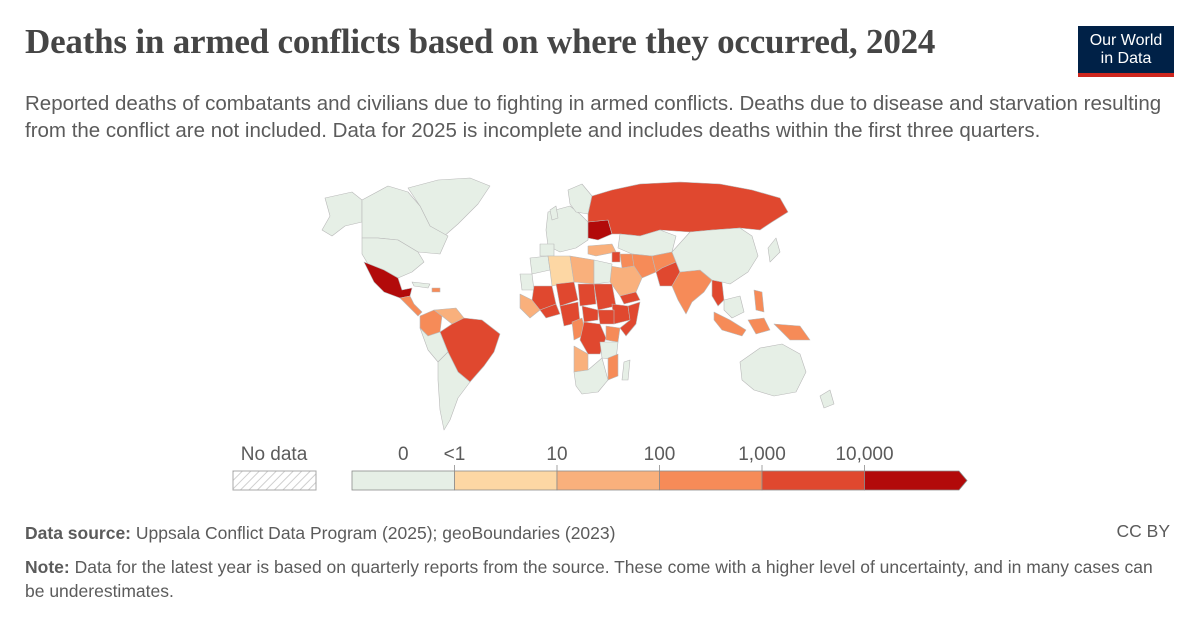 This screenshot has height=627, width=1200. I want to click on region-dr-congo, so click(593, 338).